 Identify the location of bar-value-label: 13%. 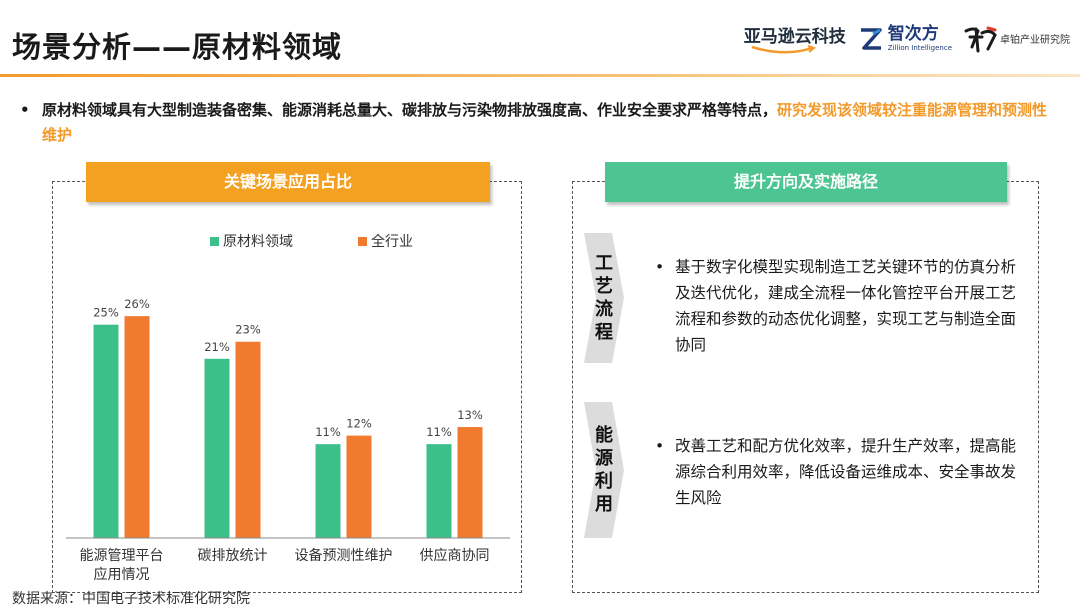
(470, 415).